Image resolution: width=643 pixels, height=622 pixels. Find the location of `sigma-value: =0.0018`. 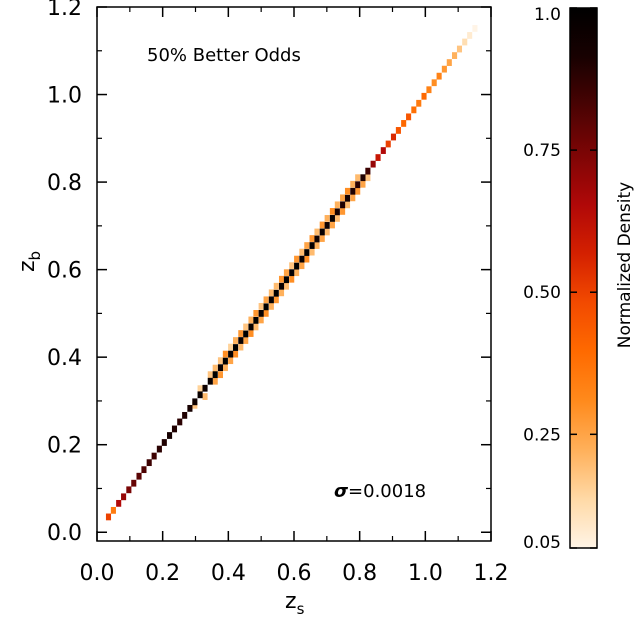

sigma-value: =0.0018 is located at coordinates (387, 491).